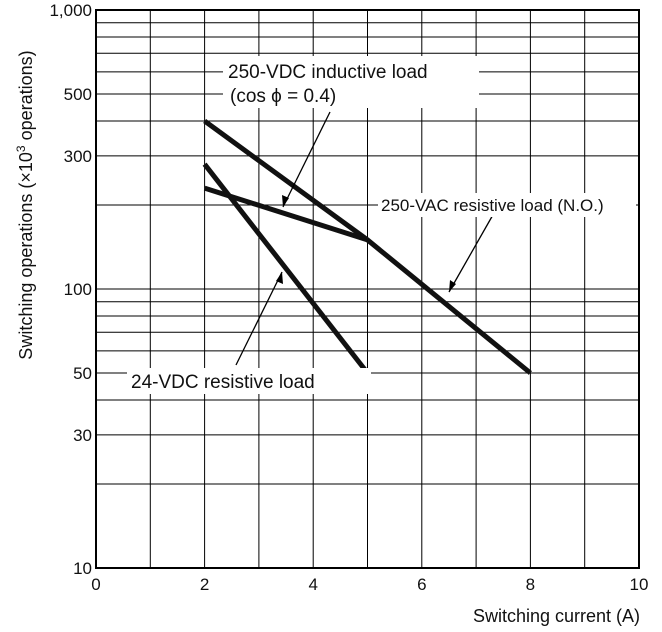  What do you see at coordinates (452, 286) in the screenshot?
I see `arrowhead-250vac-resistive` at bounding box center [452, 286].